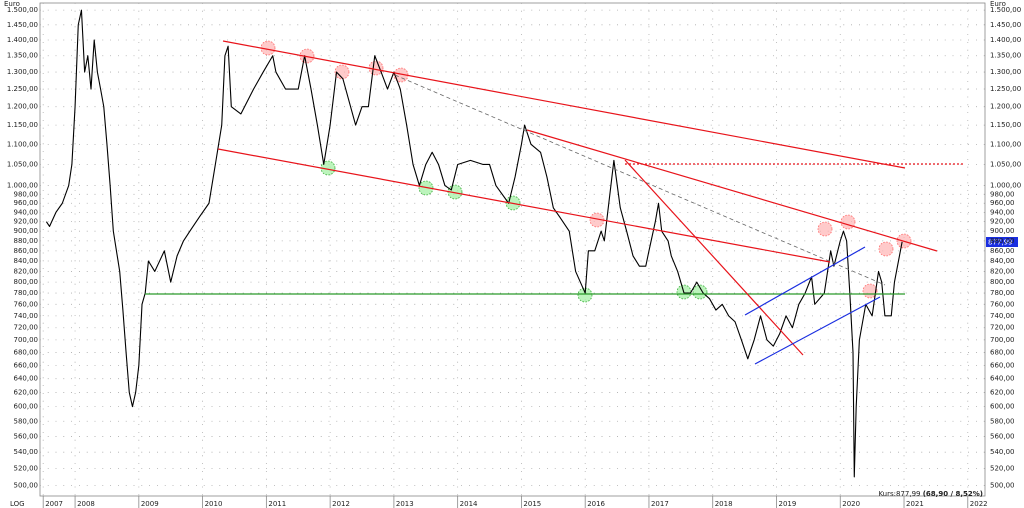 The height and width of the screenshot is (508, 1024). I want to click on y-tick-label-right: 700,00, so click(1002, 340).